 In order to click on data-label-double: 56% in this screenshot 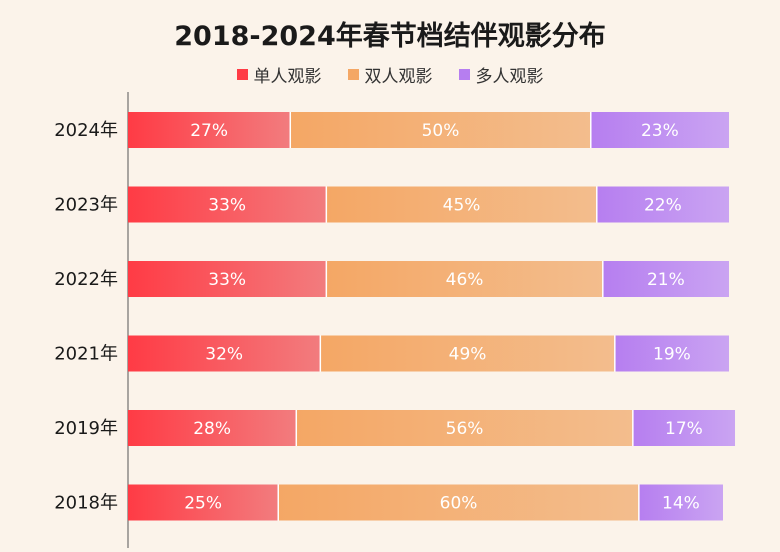, I will do `click(465, 429)`.